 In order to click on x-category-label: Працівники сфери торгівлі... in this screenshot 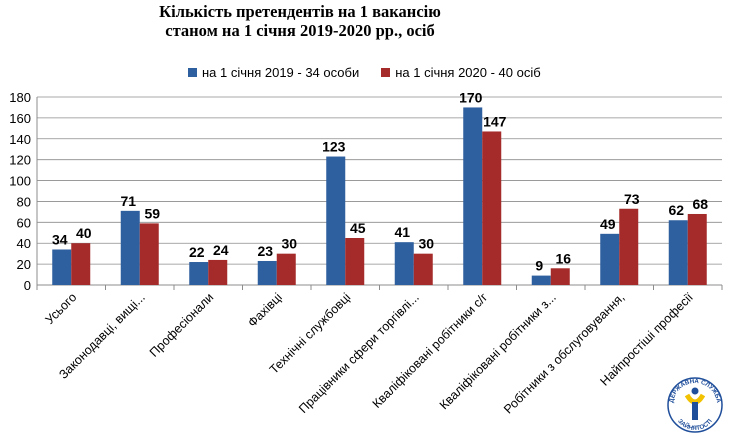, I will do `click(359, 353)`.